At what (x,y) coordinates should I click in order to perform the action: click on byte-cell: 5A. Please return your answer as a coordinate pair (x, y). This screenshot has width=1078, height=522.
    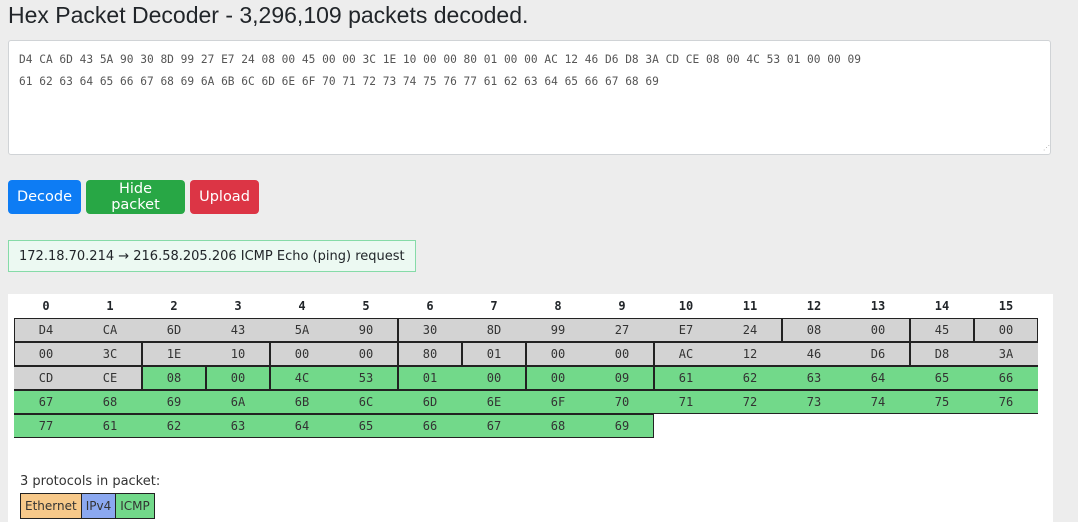
    Looking at the image, I should click on (302, 330).